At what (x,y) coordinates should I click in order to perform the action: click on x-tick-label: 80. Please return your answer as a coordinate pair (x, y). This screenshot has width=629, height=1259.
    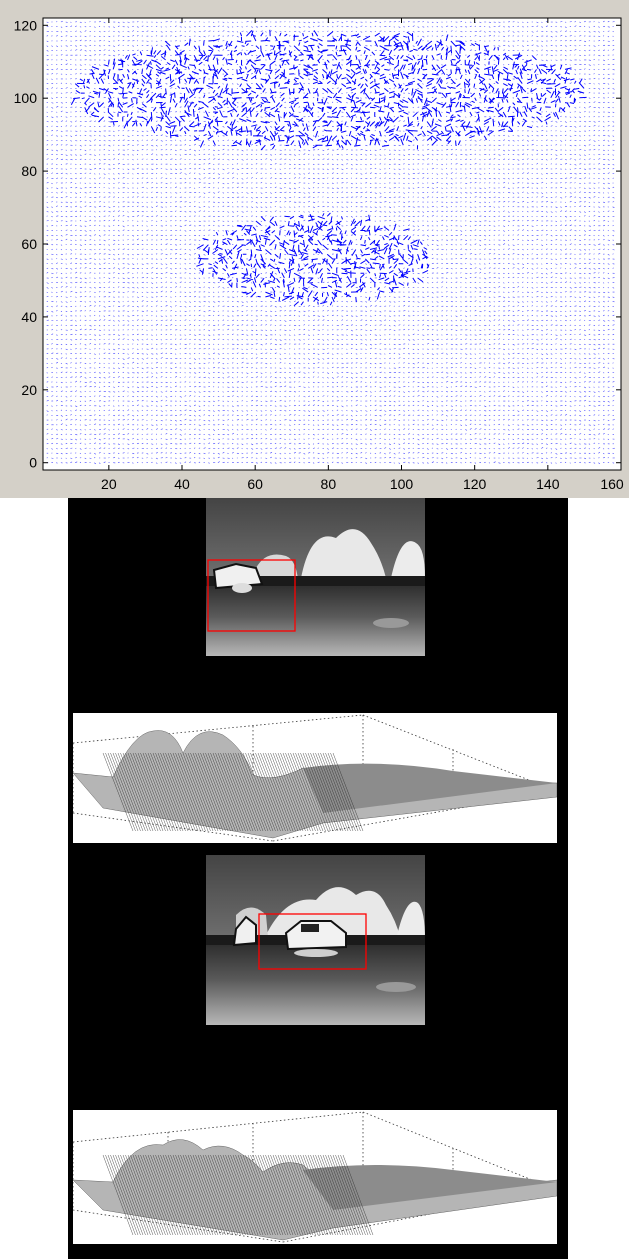
    Looking at the image, I should click on (329, 484).